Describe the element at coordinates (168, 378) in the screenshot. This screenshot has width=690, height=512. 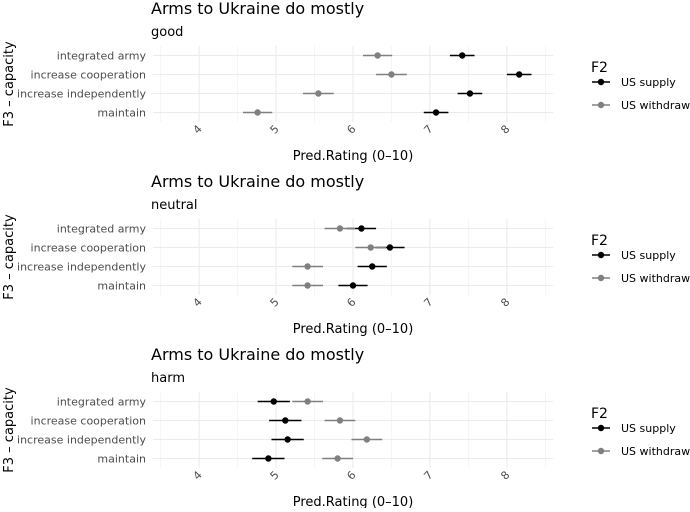
I see `chart-subtitle: harm` at that location.